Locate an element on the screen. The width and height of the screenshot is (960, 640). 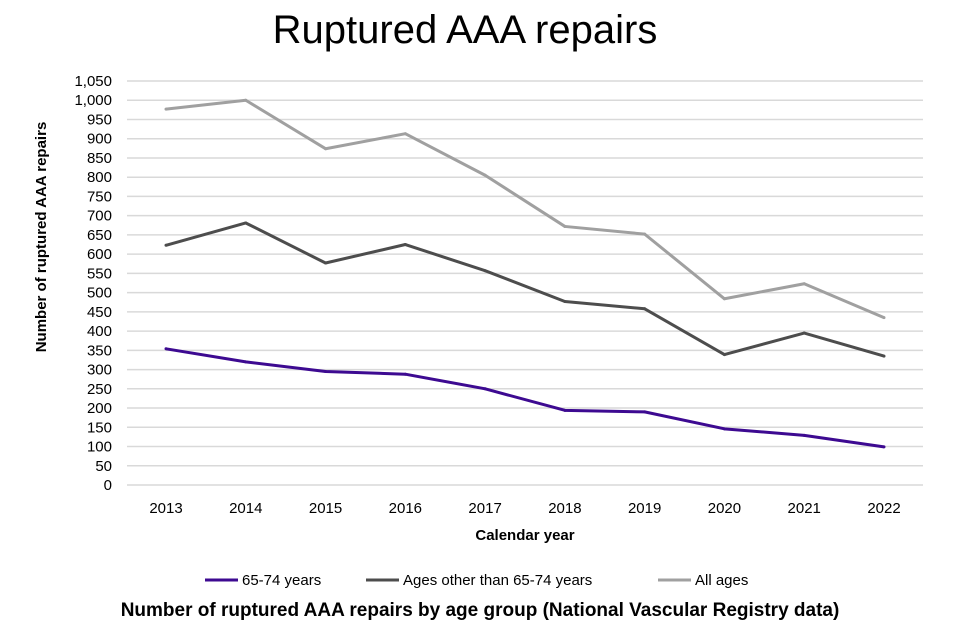
x-tick-label: 2014 is located at coordinates (245, 508).